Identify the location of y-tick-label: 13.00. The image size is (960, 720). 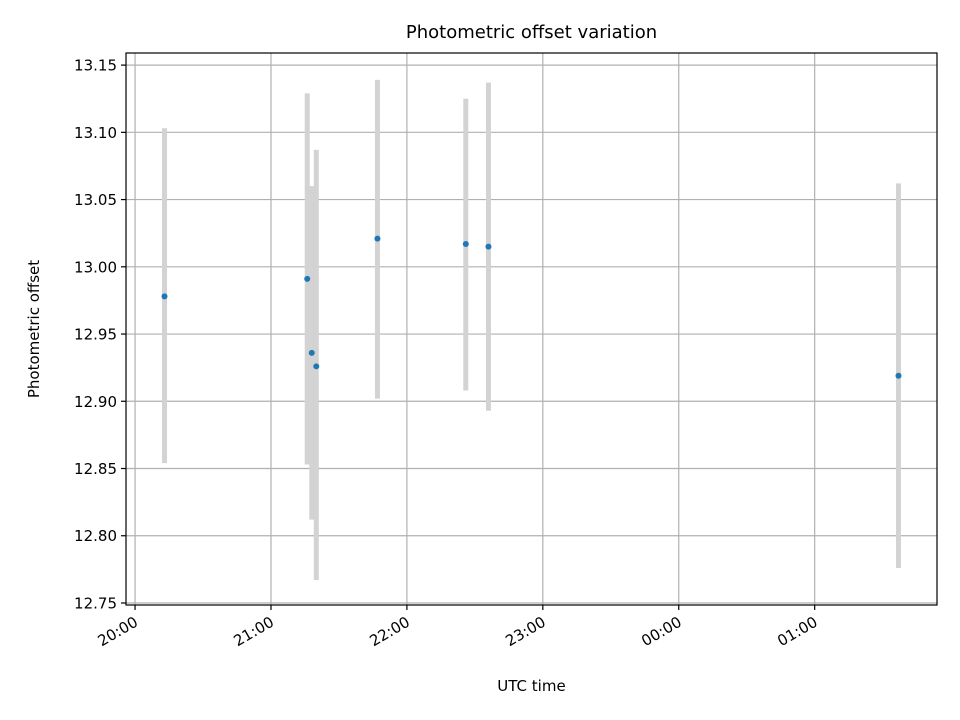
(95, 267).